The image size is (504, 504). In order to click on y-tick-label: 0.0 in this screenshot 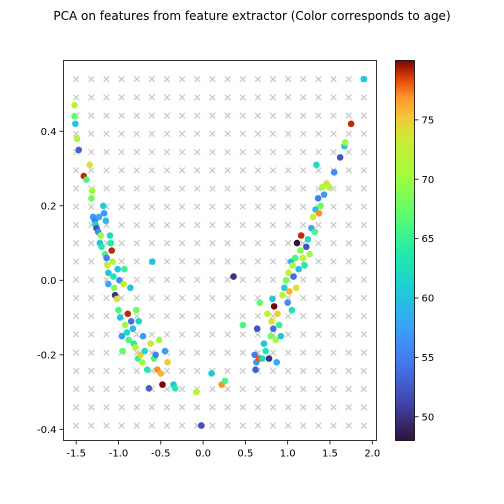, I will do `click(49, 281)`.